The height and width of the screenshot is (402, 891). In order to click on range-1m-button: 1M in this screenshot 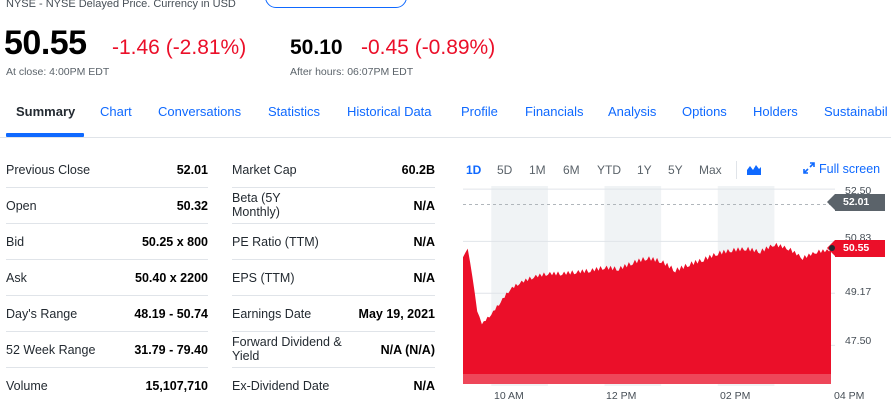, I will do `click(537, 170)`.